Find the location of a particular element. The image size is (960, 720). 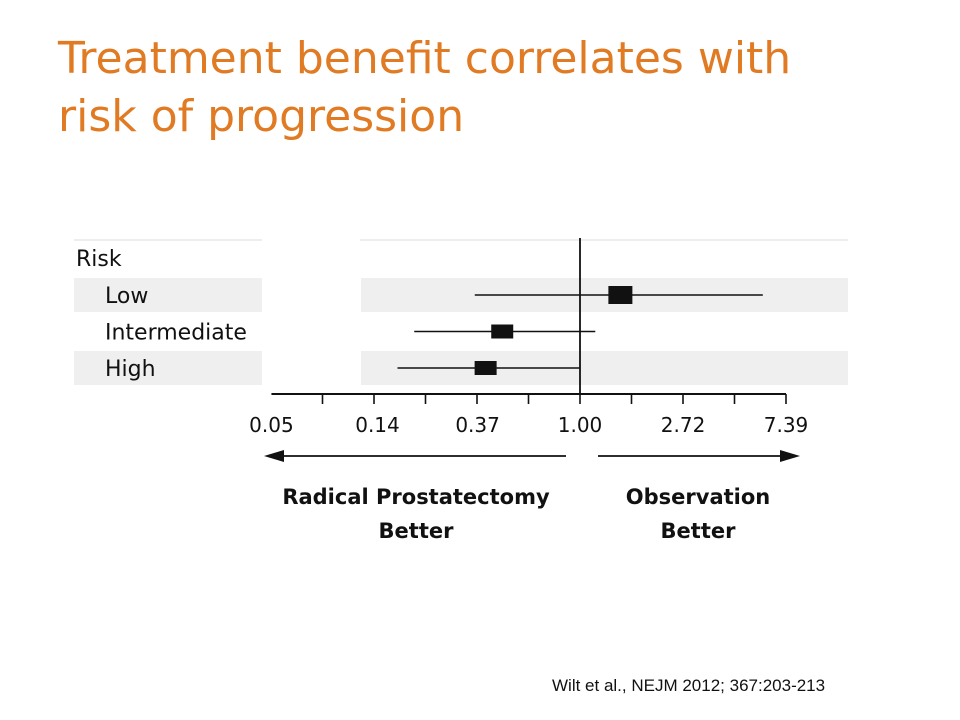

tick-label: 2.72 is located at coordinates (683, 425).